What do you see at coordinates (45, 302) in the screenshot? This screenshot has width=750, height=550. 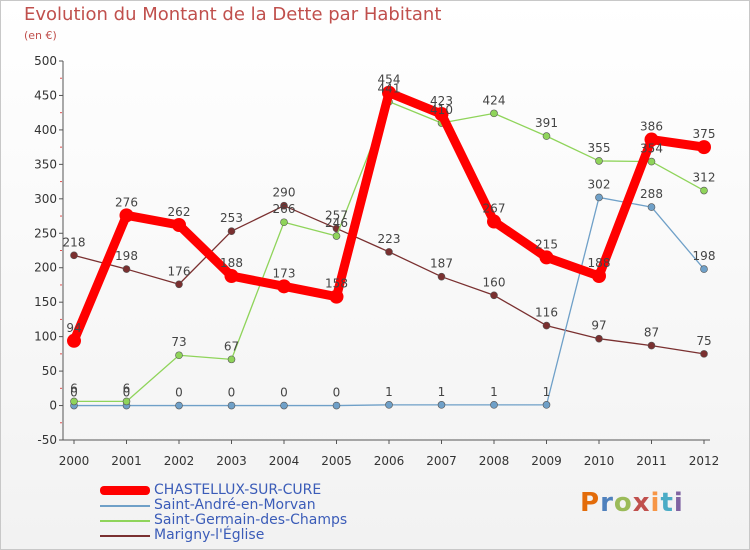 I see `y-tick-label: 150` at bounding box center [45, 302].